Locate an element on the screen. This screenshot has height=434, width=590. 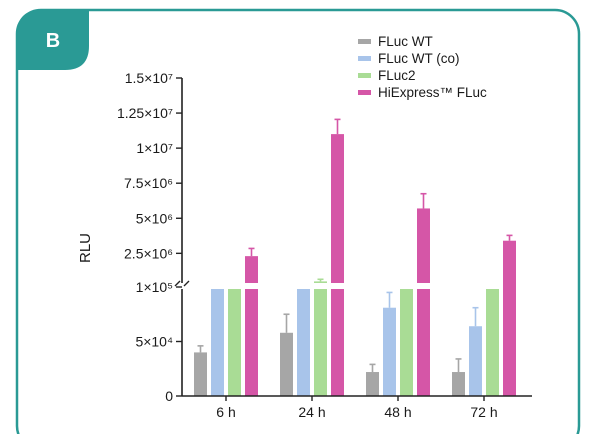
y-tick-label: 1.25×10⁷ is located at coordinates (145, 113).